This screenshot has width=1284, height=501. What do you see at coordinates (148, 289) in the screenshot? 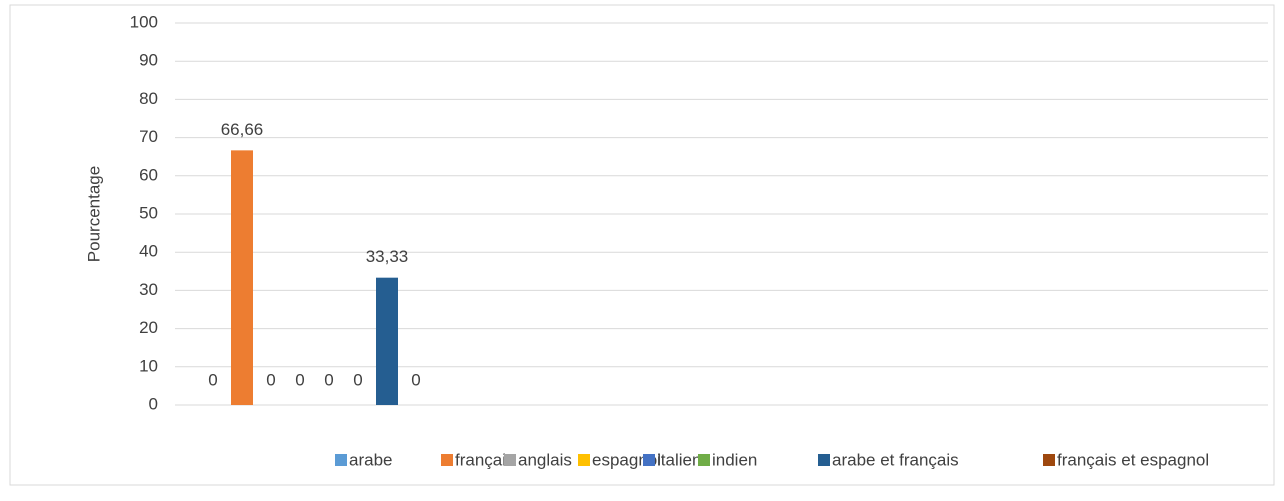
I see `y-tick-label: 30` at bounding box center [148, 289].